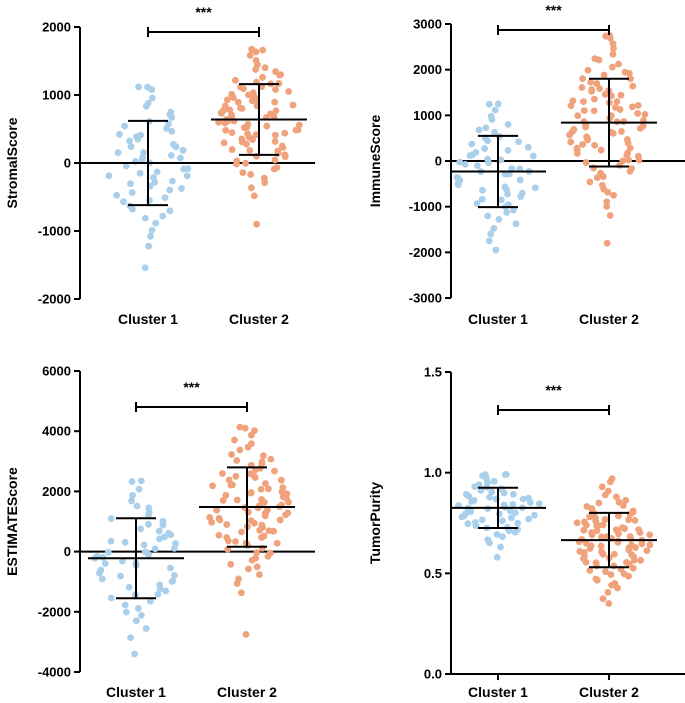 This screenshot has width=685, height=703. What do you see at coordinates (67, 163) in the screenshot?
I see `y-tick-label: 0` at bounding box center [67, 163].